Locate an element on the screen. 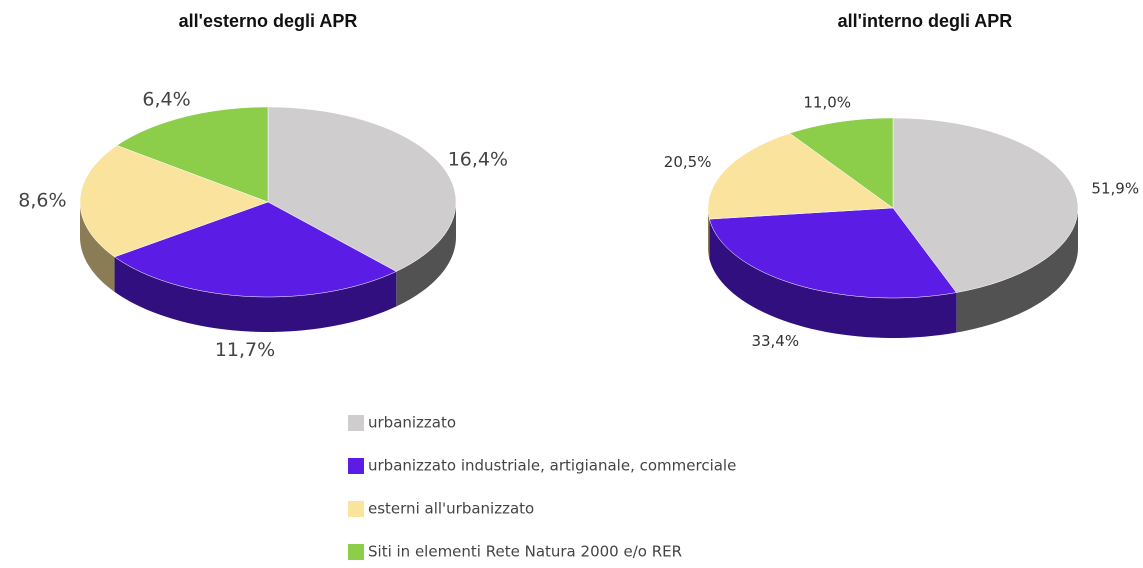 Image resolution: width=1143 pixels, height=568 pixels. data-label: 51,9% is located at coordinates (1115, 188).